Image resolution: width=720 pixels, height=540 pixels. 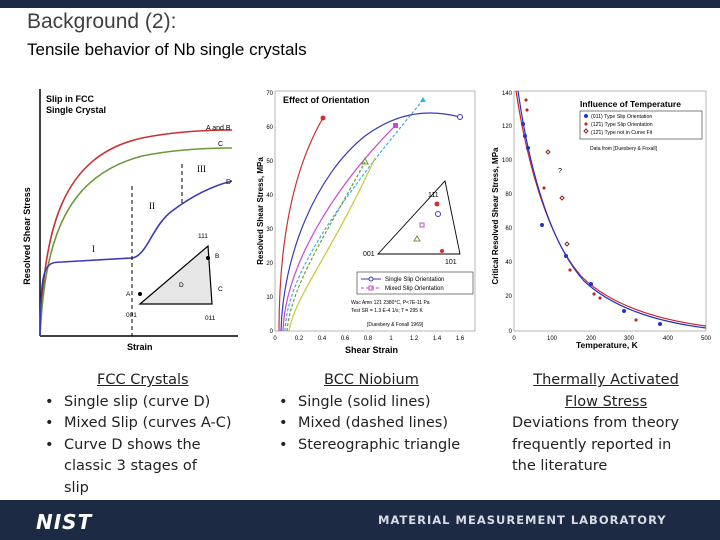 What do you see at coordinates (418, 217) in the screenshot?
I see `bcc-stereo-triangle` at bounding box center [418, 217].